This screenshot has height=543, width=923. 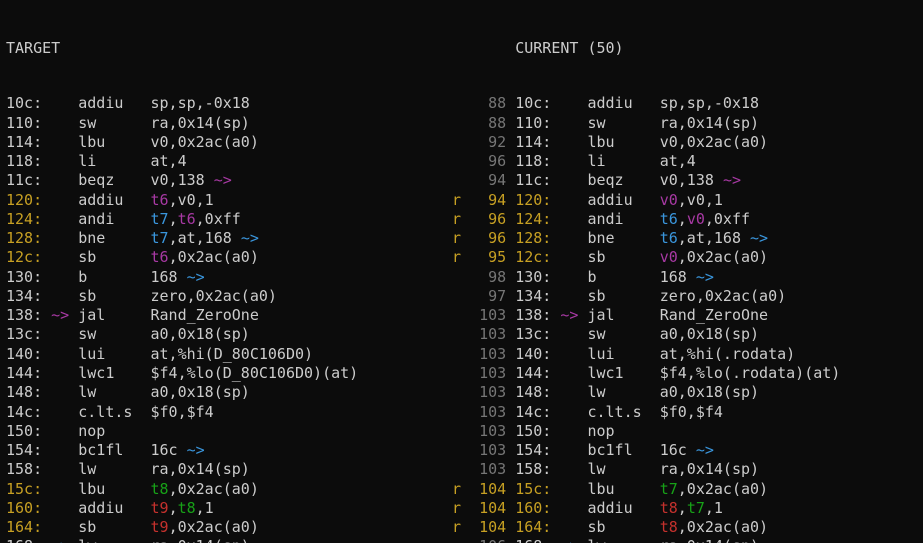 What do you see at coordinates (646, 450) in the screenshot?
I see `asm-row-right-154: 103 154: bc1fl 16c ~>` at bounding box center [646, 450].